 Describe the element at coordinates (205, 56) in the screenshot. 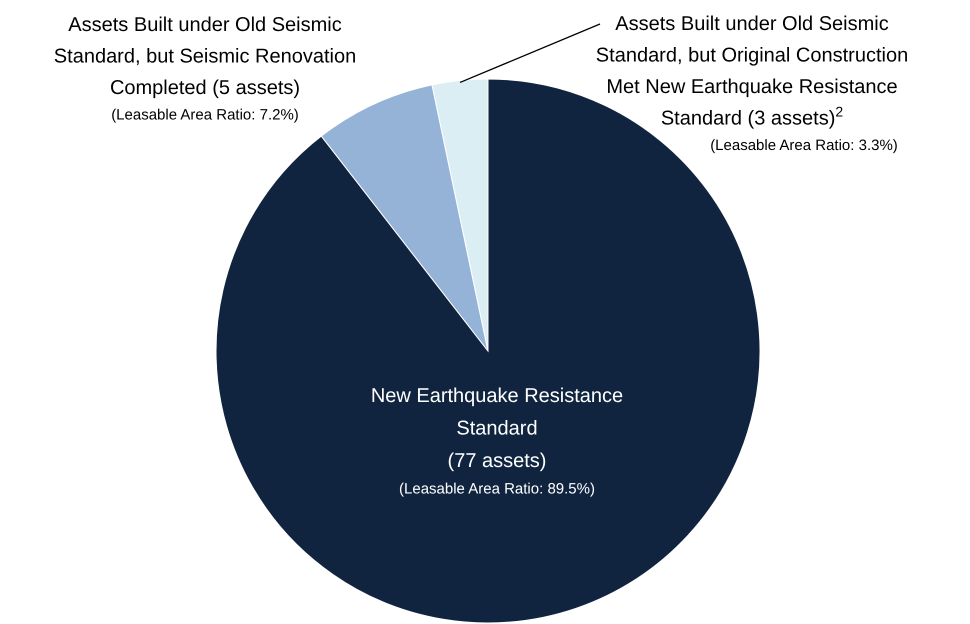

I see `slice-label: Assets Built under Old Seismic Standard, but Seismic Renovation Completed (5 assets)` at that location.